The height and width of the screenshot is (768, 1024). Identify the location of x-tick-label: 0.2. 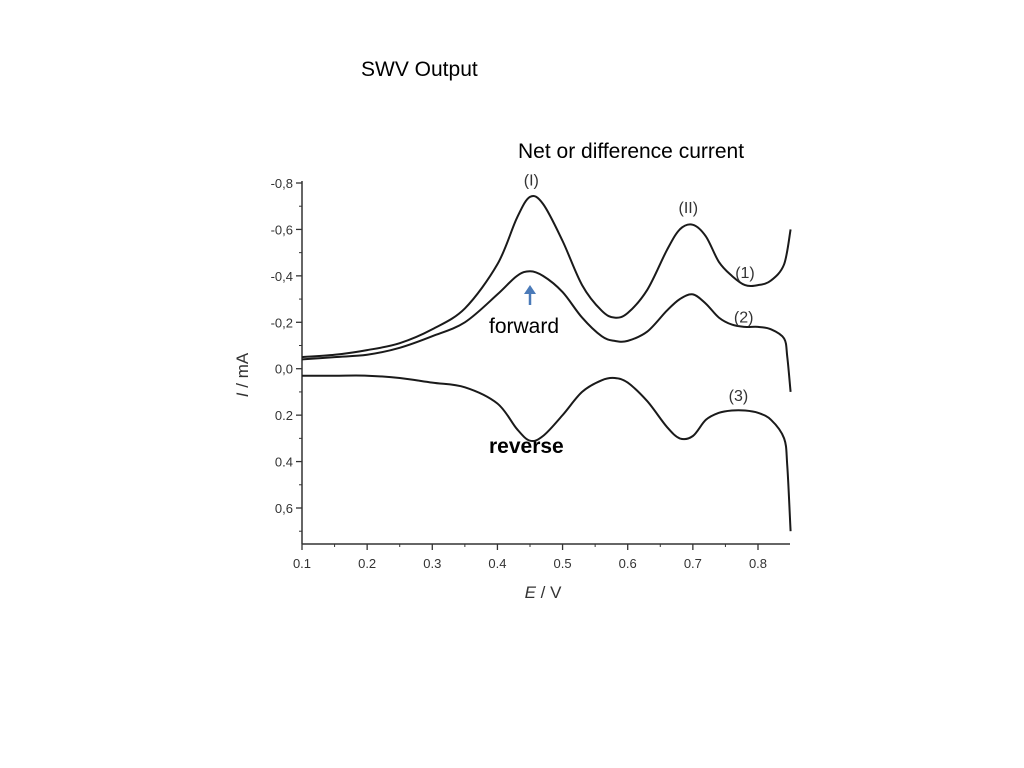
(367, 563).